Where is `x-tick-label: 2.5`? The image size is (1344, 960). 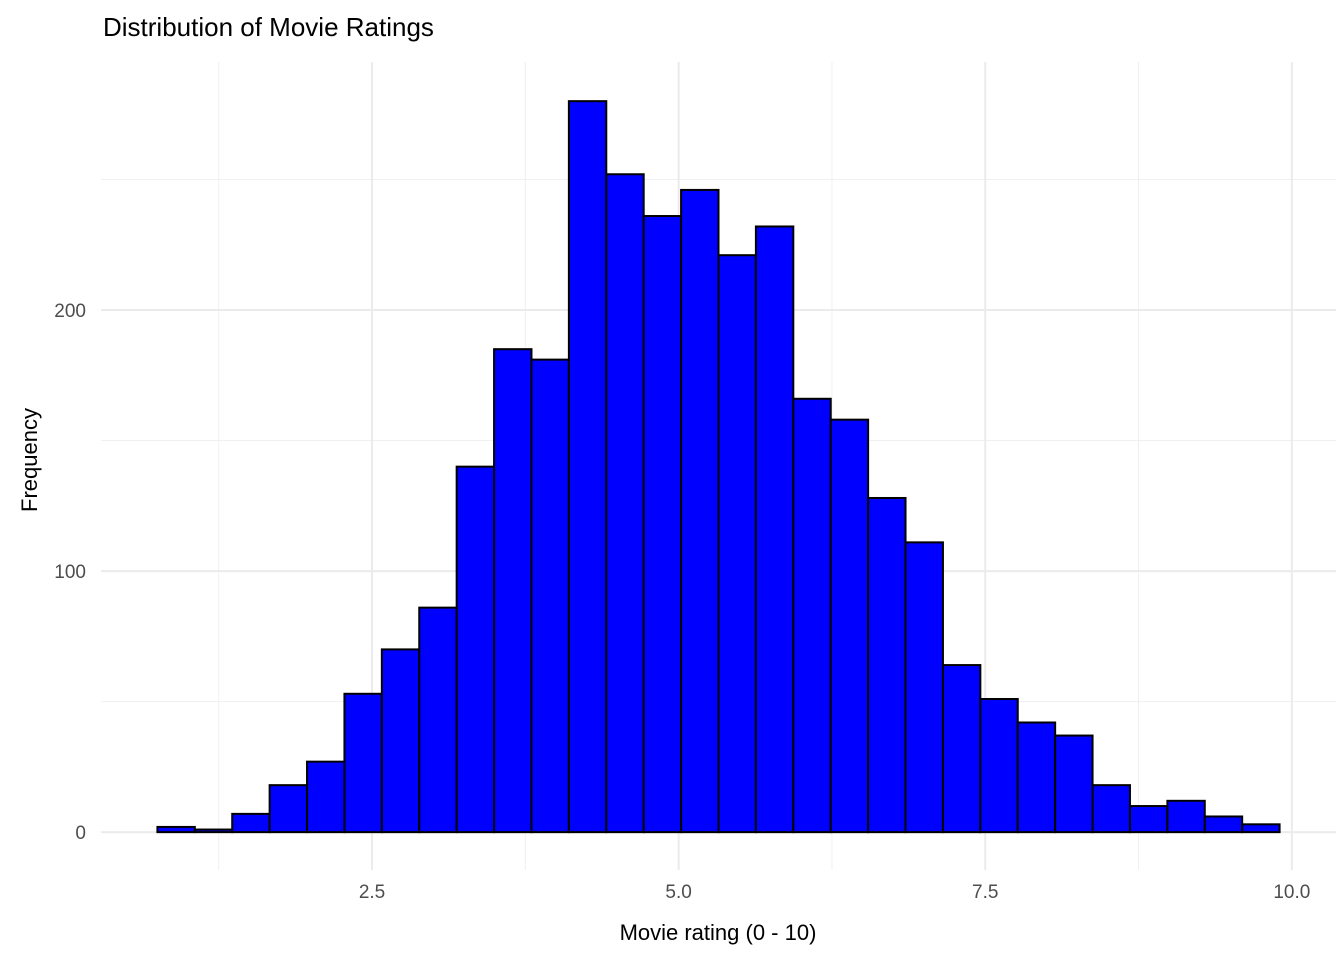 x-tick-label: 2.5 is located at coordinates (372, 892).